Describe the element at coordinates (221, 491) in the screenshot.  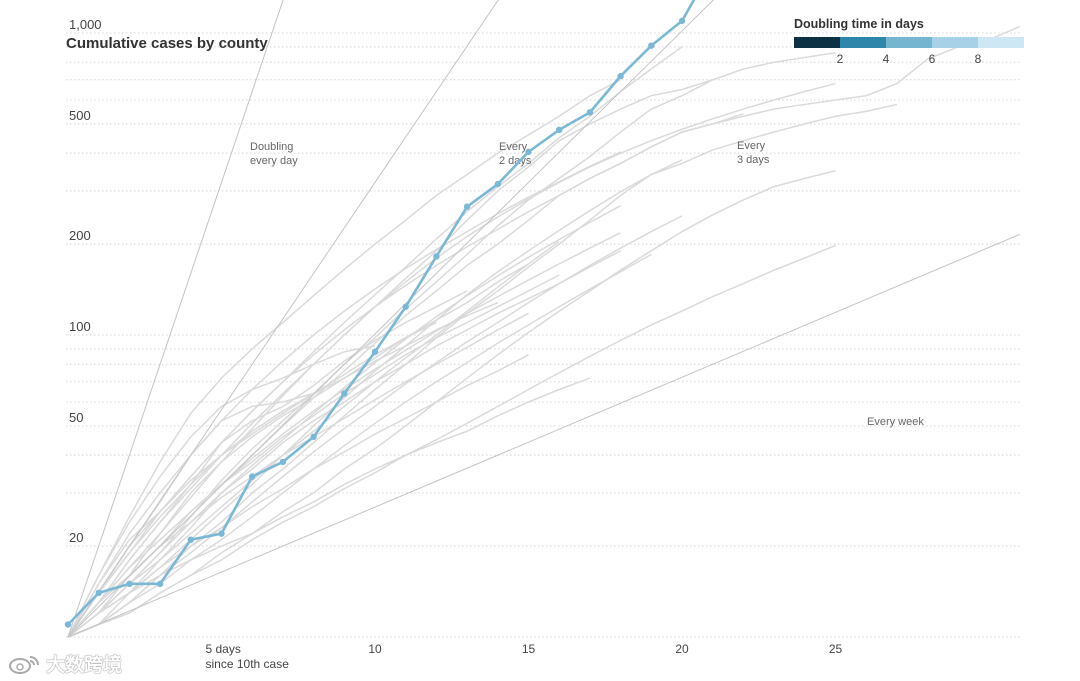
I see `county-line` at that location.